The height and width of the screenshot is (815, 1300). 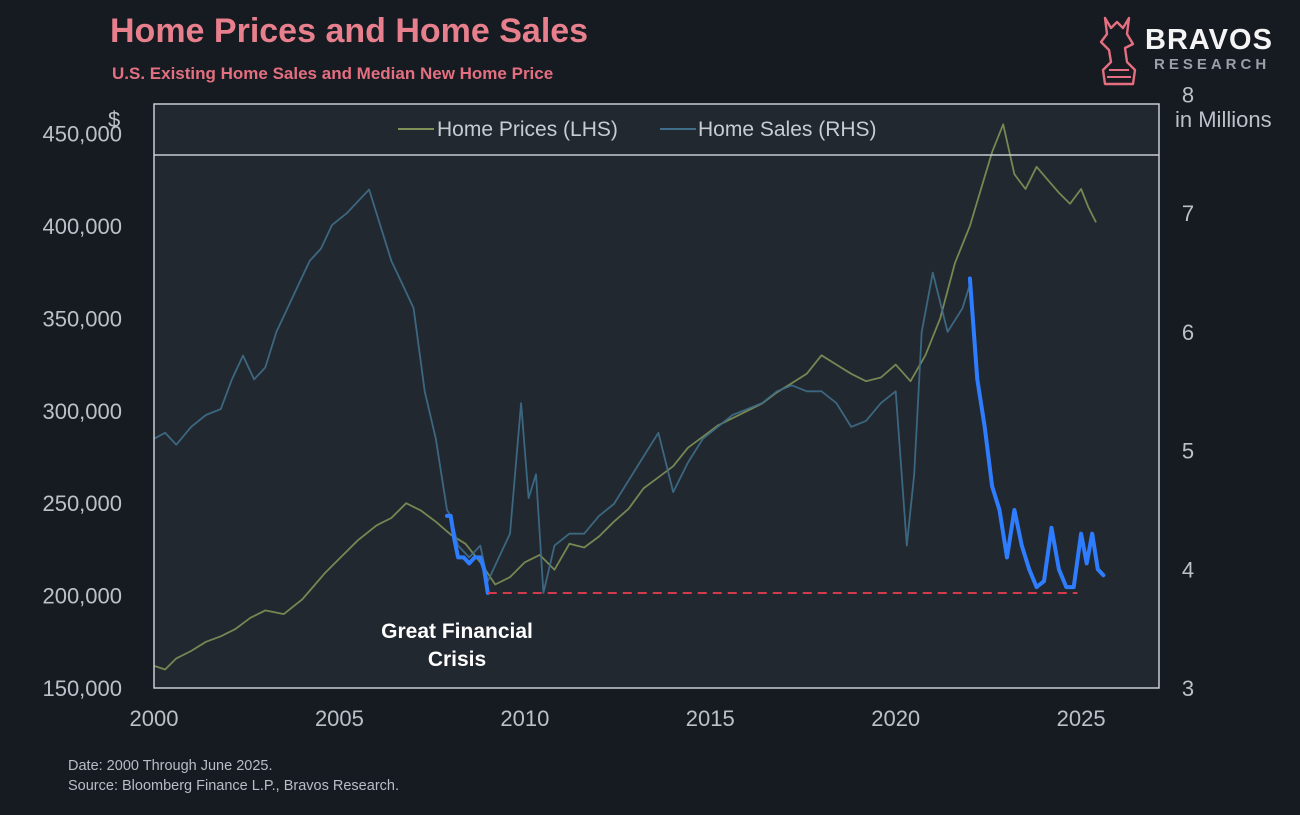 I want to click on left-axis-unit: $, so click(x=114, y=119).